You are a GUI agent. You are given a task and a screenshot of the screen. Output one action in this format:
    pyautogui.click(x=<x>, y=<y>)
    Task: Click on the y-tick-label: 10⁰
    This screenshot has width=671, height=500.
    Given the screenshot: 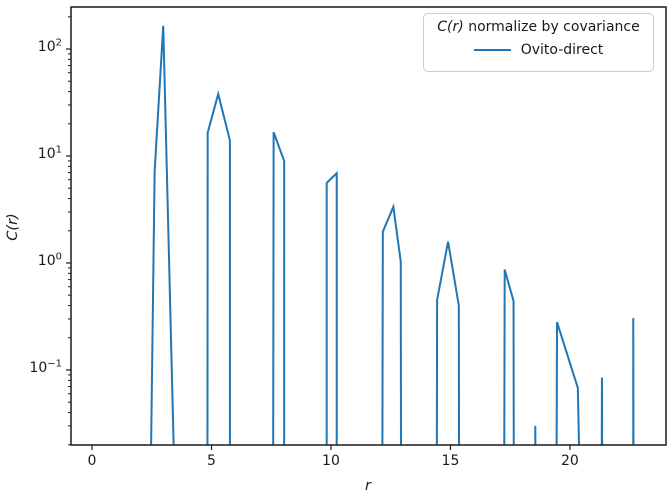 What is the action you would take?
    pyautogui.click(x=49, y=260)
    